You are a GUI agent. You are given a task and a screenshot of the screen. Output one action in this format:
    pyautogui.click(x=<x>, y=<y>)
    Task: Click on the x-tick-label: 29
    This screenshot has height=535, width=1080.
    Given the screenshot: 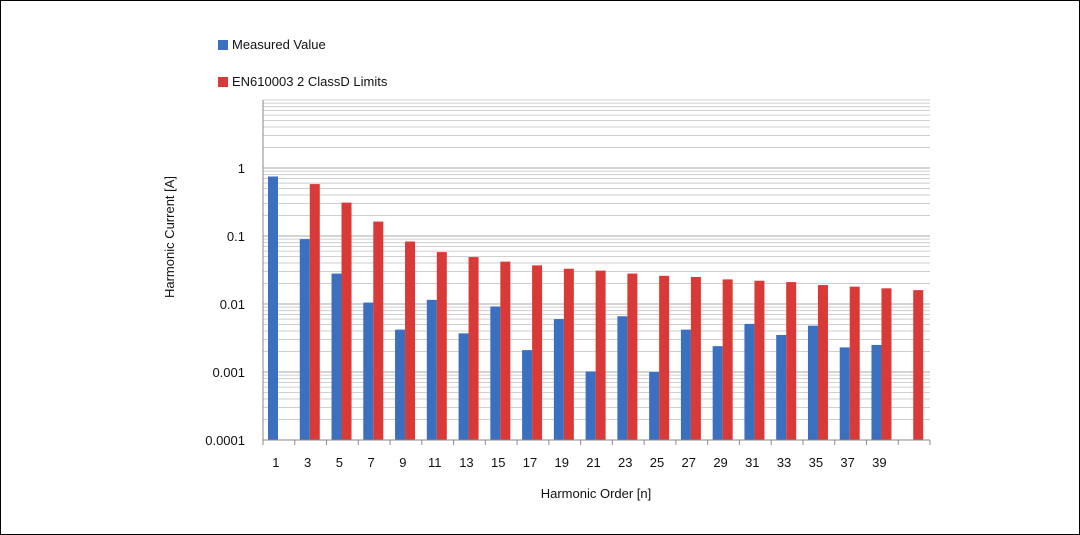 What is the action you would take?
    pyautogui.click(x=720, y=462)
    